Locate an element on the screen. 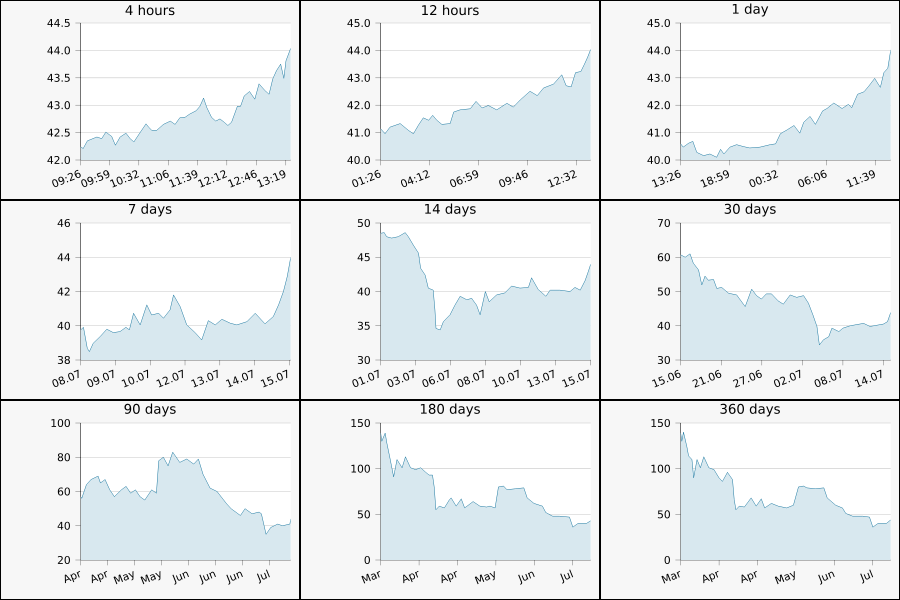 The width and height of the screenshot is (900, 600). x-tick-label: 06:06 is located at coordinates (812, 179).